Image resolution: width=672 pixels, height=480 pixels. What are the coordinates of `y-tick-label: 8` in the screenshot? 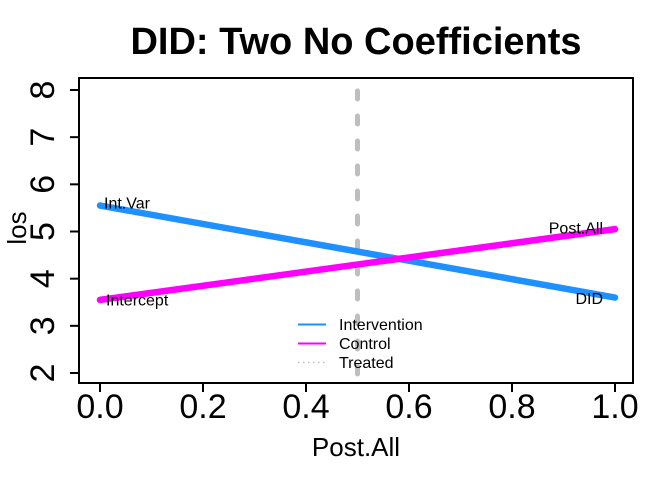 It's located at (43, 90).